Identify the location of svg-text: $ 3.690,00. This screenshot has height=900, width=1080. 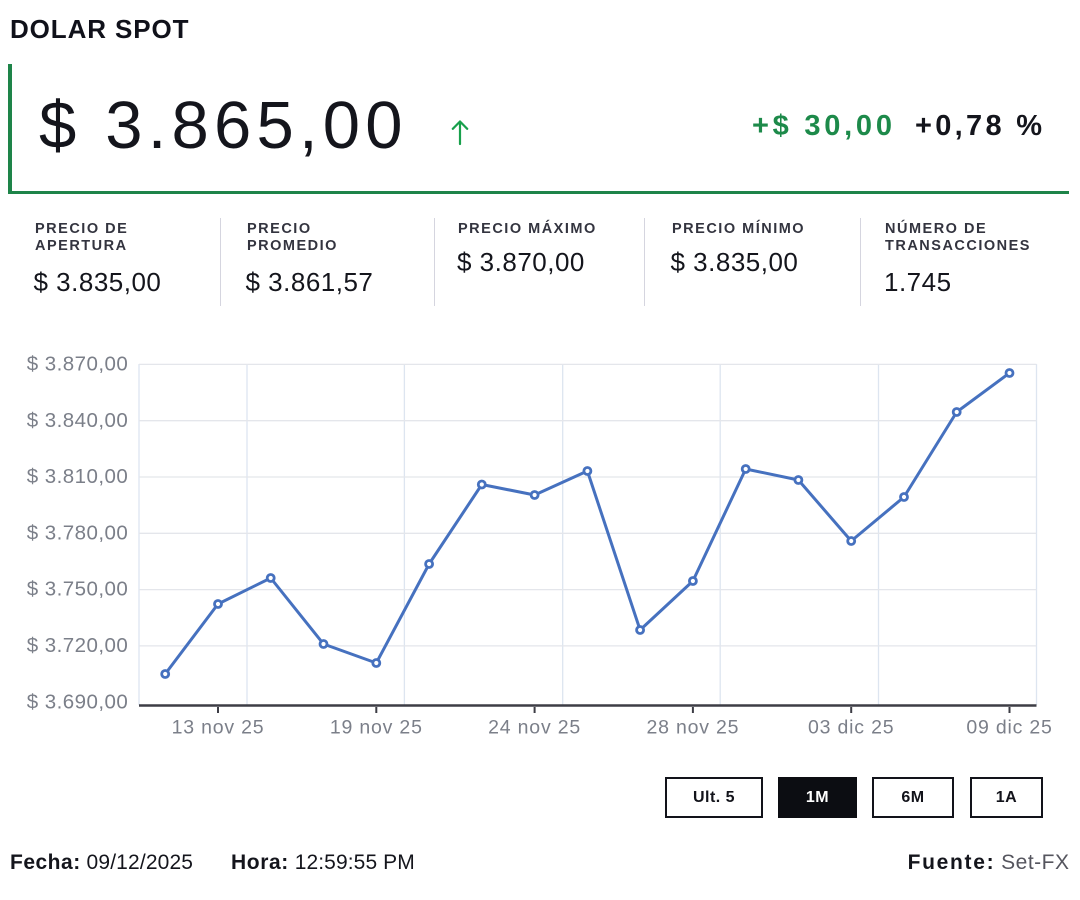
(77, 701).